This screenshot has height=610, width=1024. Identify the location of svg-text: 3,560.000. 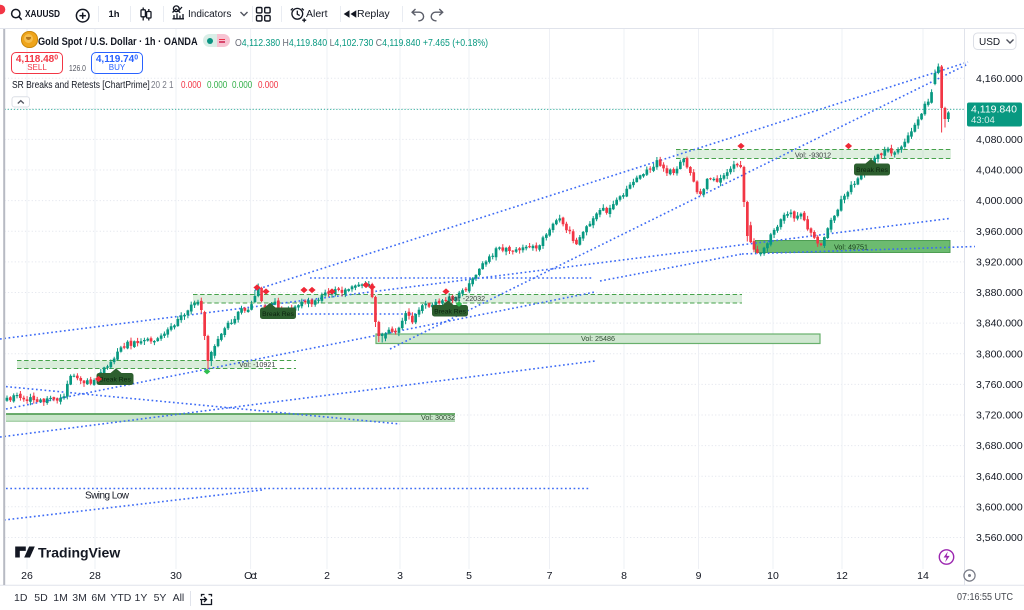
(999, 538).